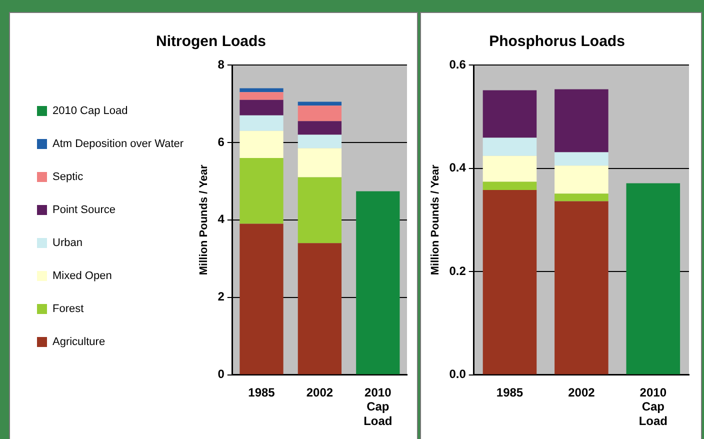  What do you see at coordinates (79, 342) in the screenshot?
I see `legend-label: Agriculture` at bounding box center [79, 342].